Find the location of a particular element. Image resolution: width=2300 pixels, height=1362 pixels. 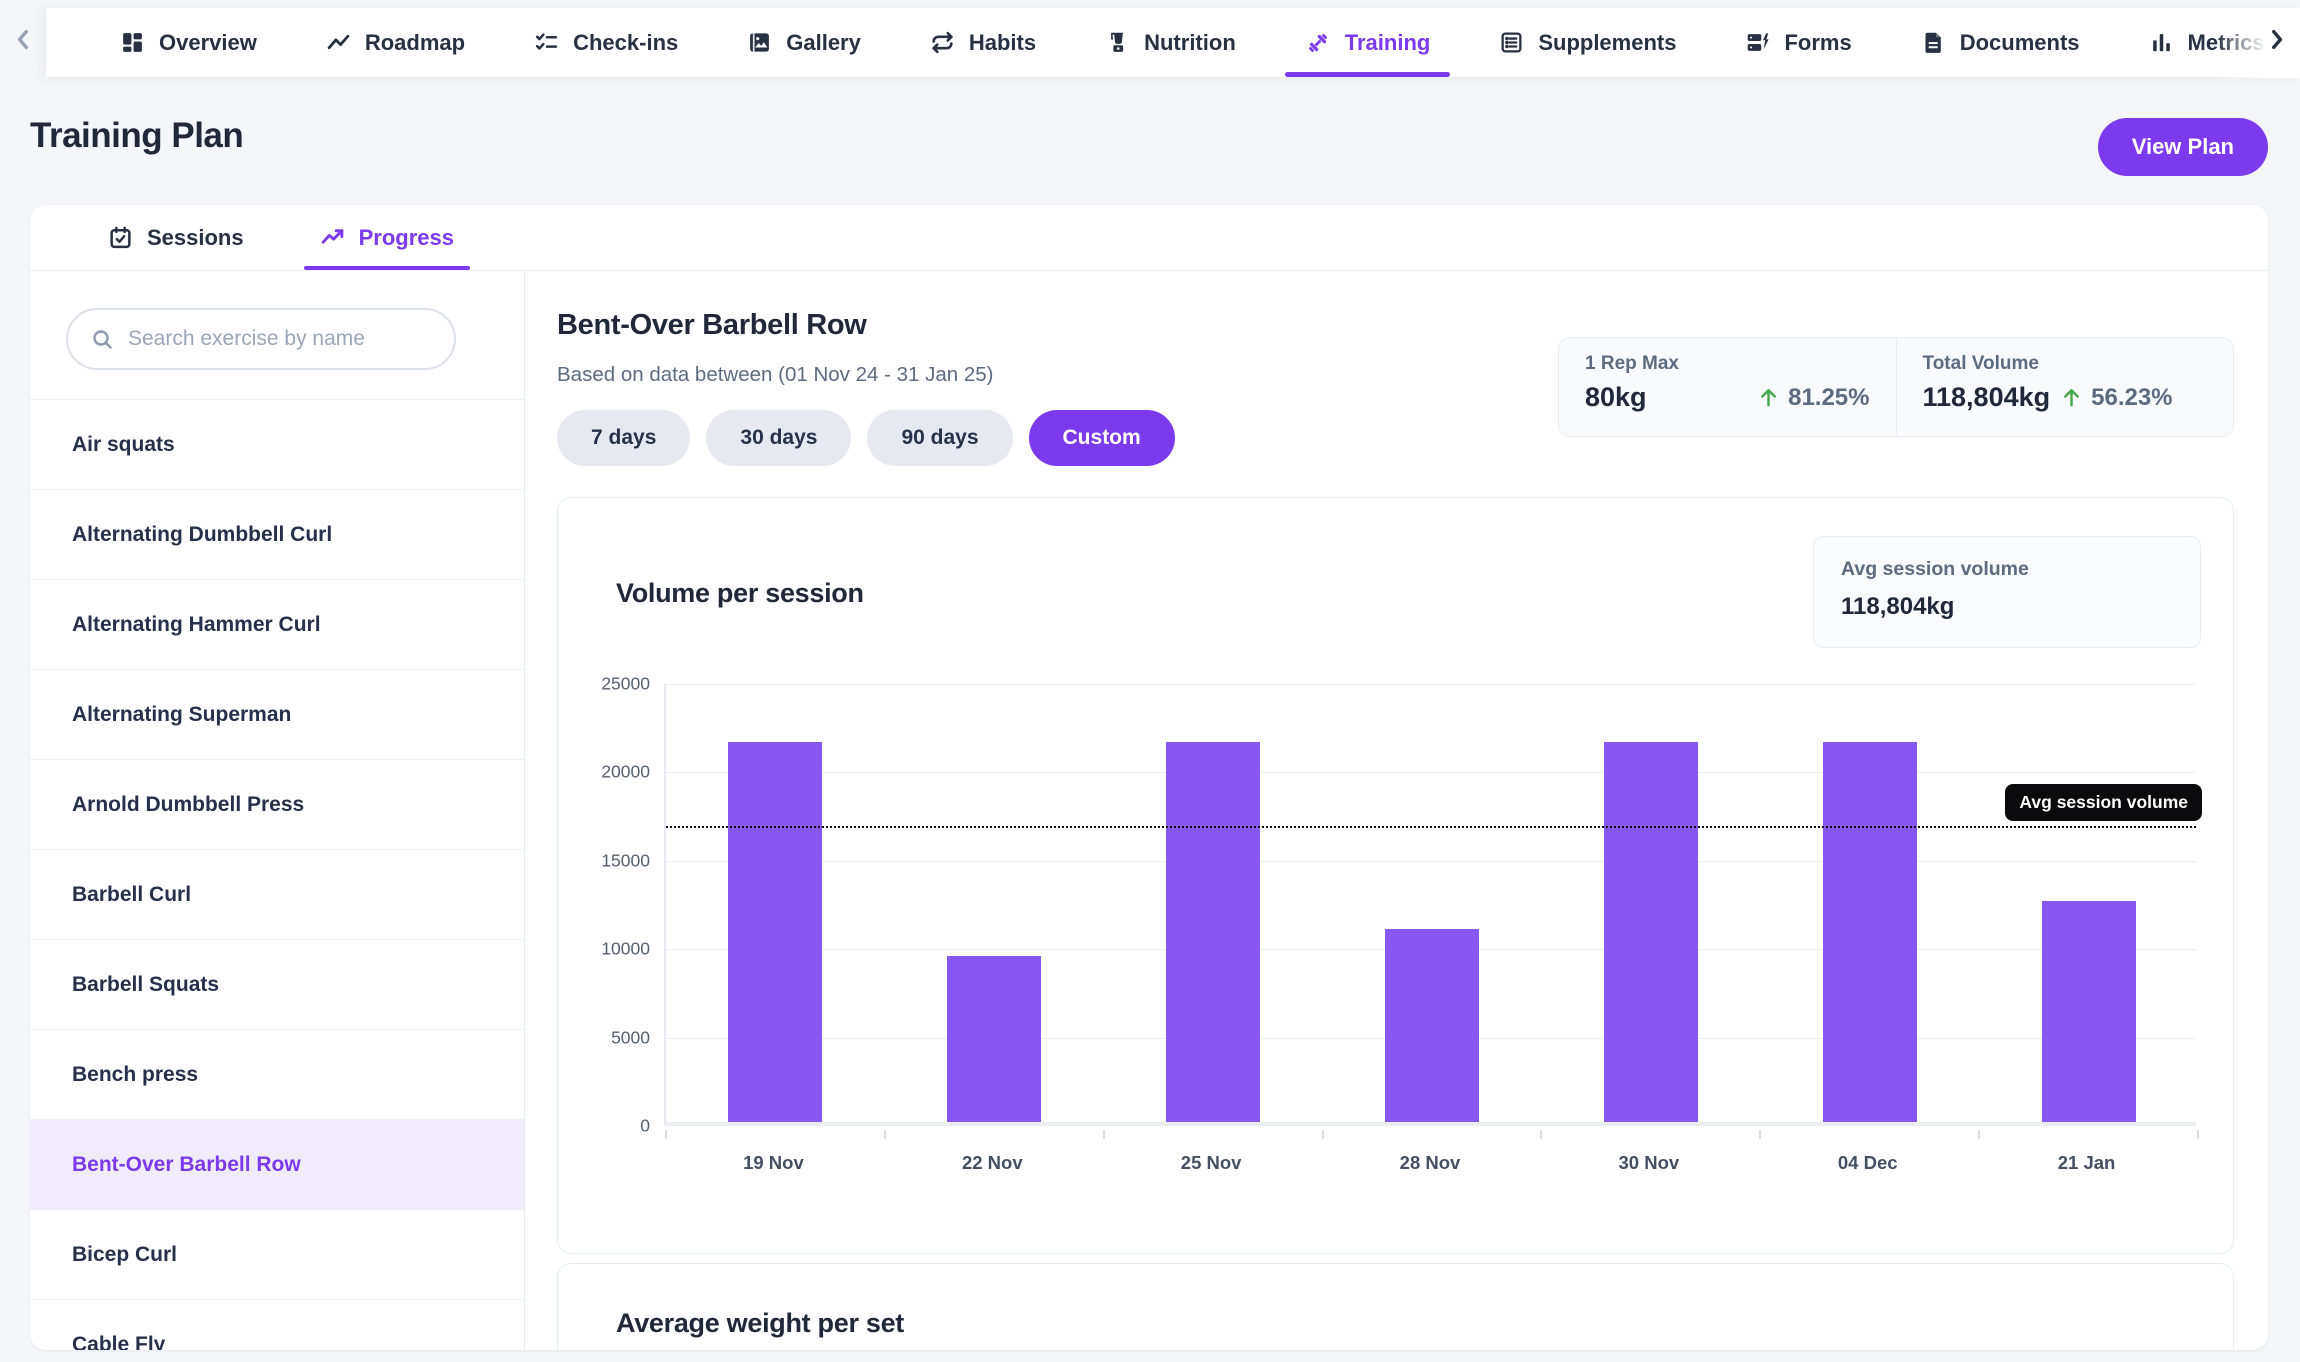

x-tick-label: 04 Dec is located at coordinates (1867, 1162).